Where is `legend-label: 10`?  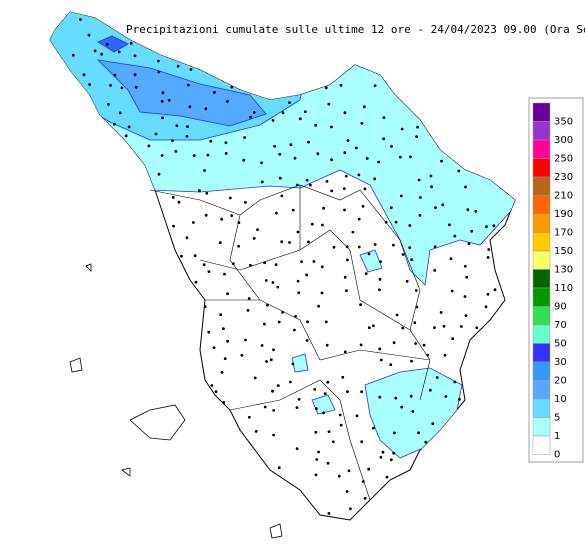
legend-label: 10 is located at coordinates (560, 399).